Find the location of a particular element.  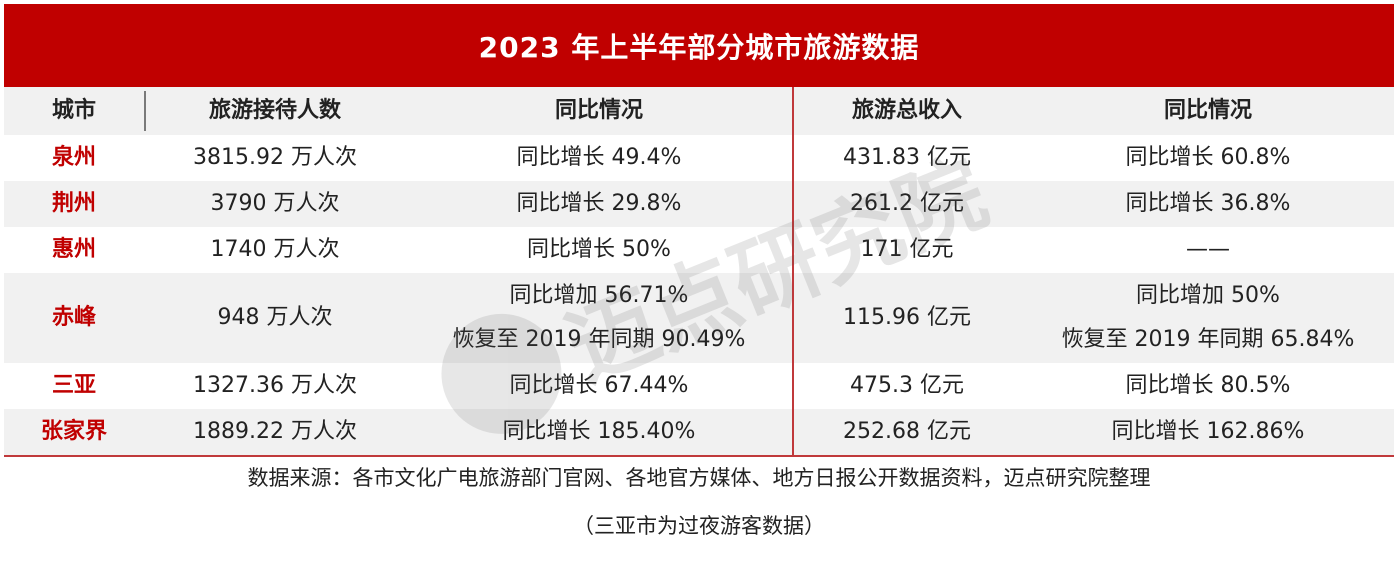

city-cell: 惠州 is located at coordinates (74, 250).